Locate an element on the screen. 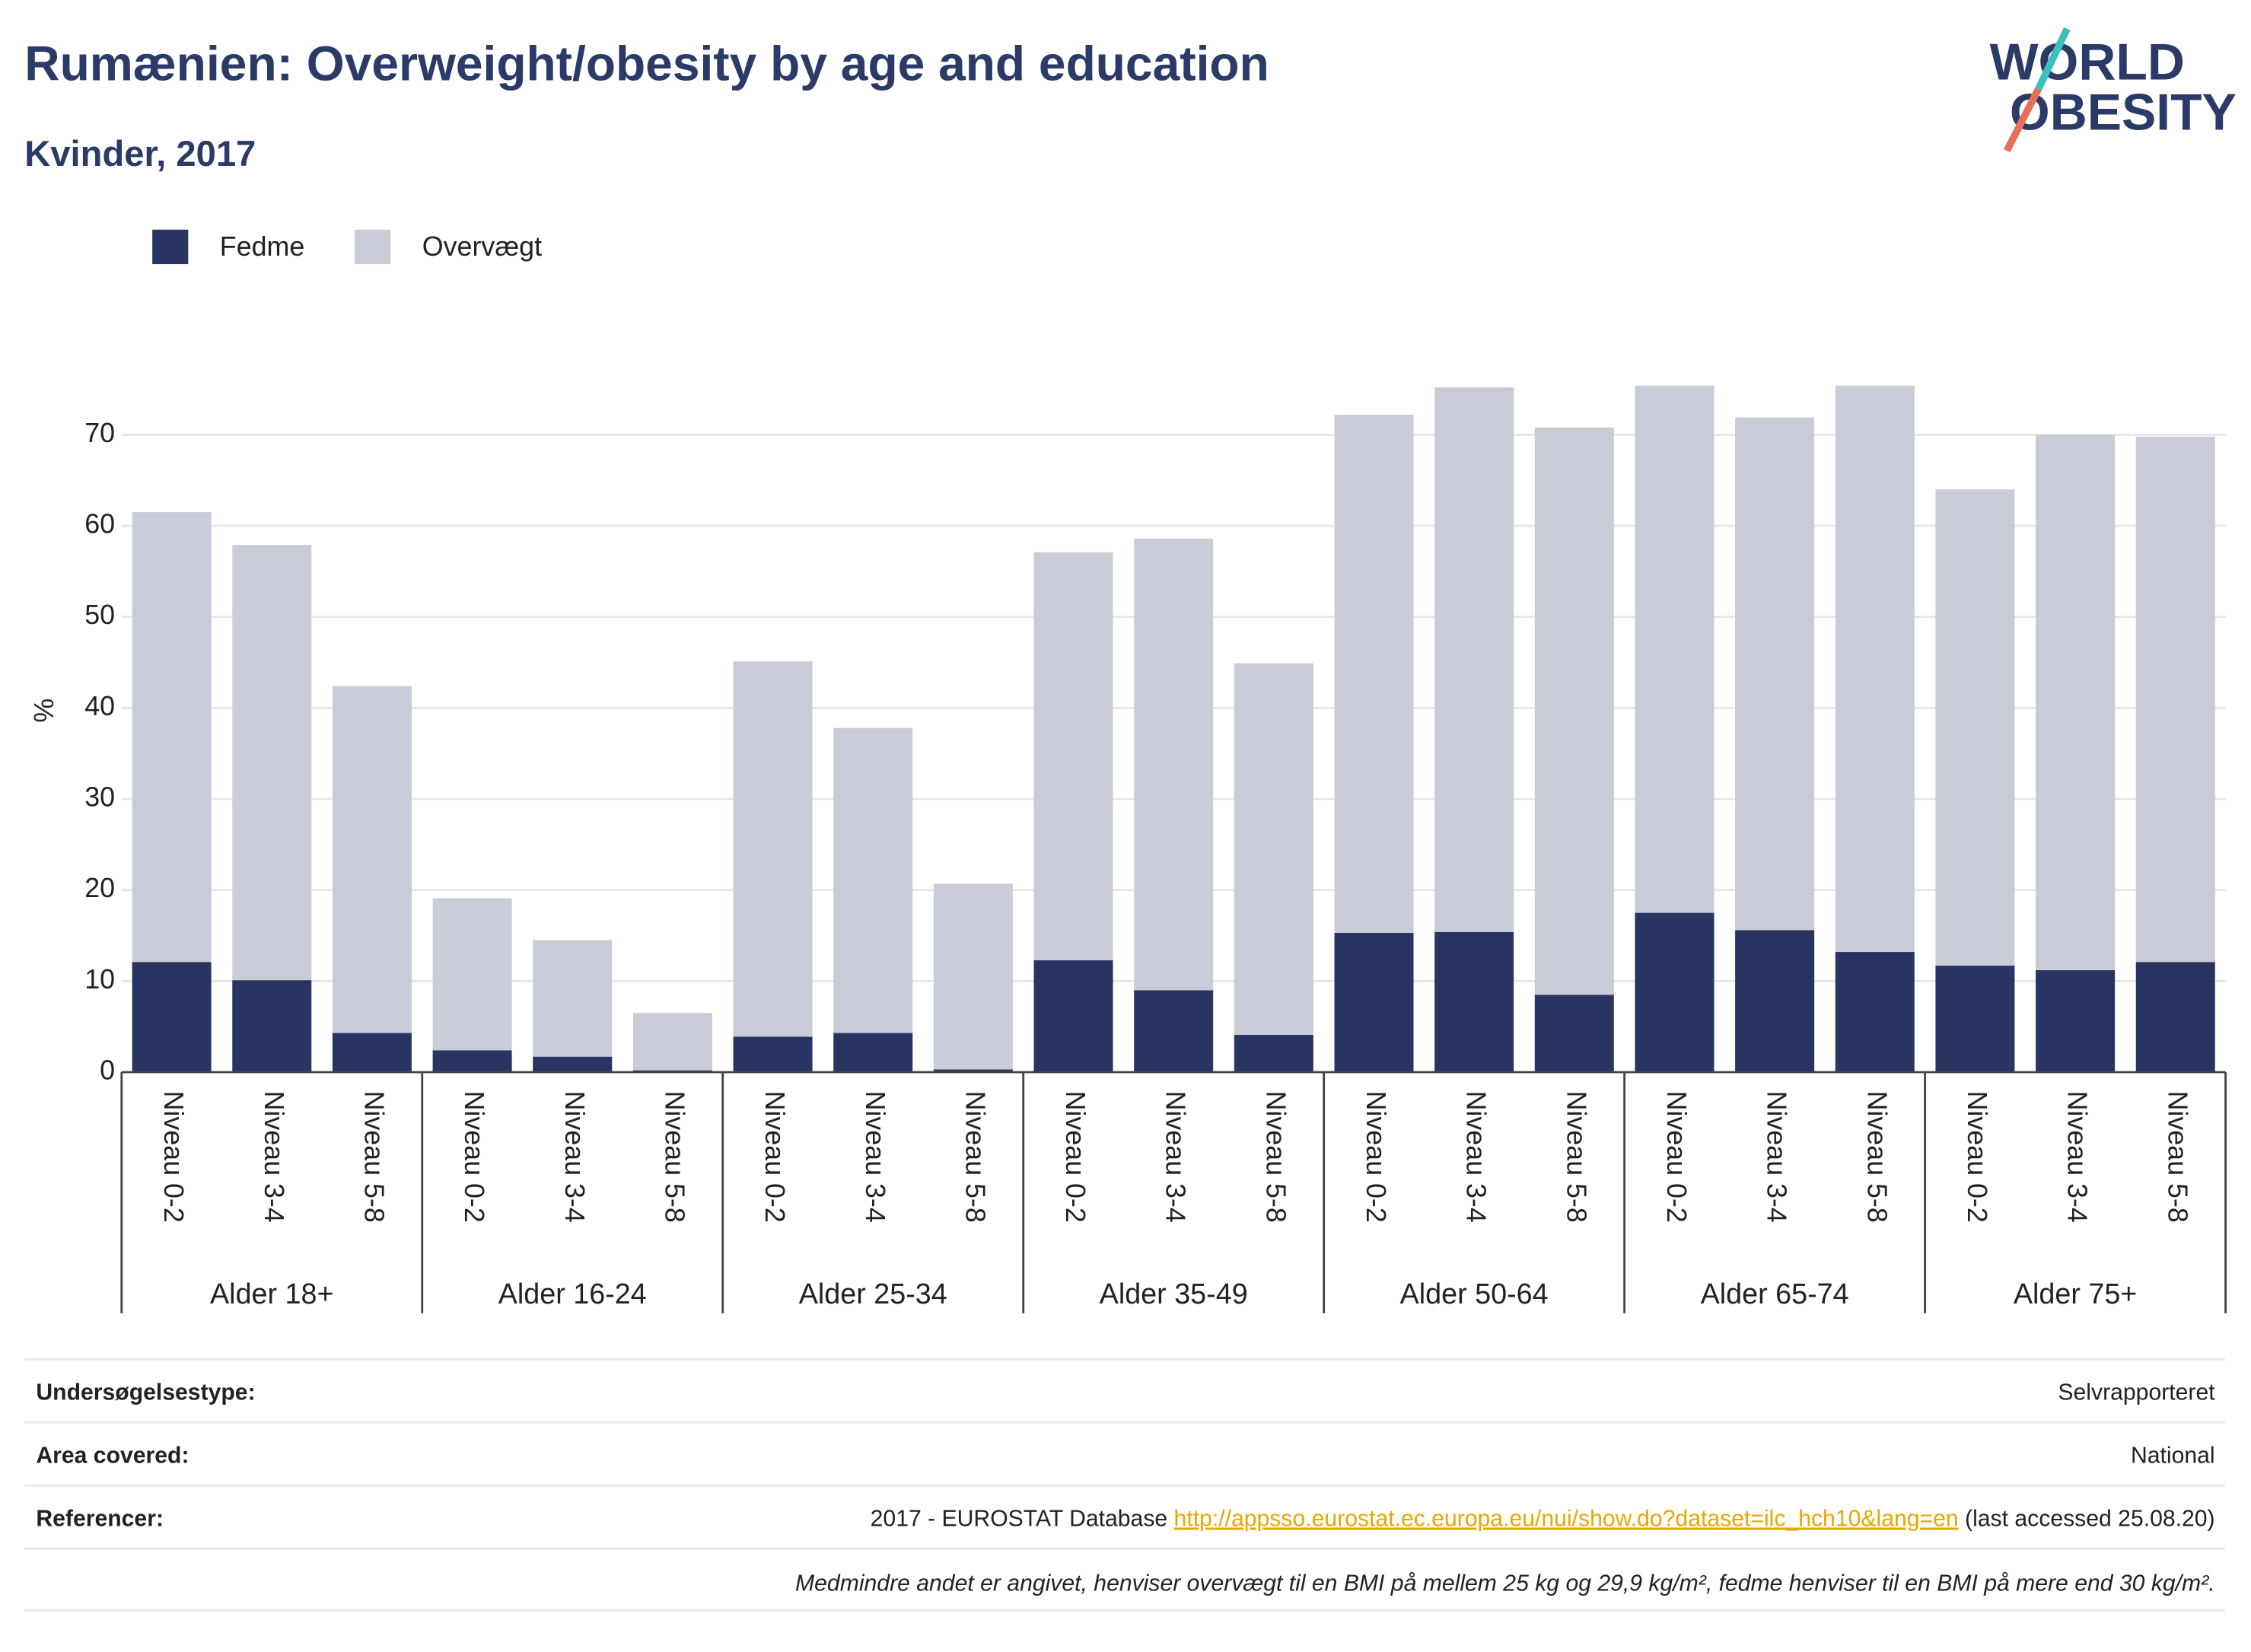 This screenshot has height=1652, width=2251. reference-text: 2017 - EUROSTAT Database is located at coordinates (1022, 1518).